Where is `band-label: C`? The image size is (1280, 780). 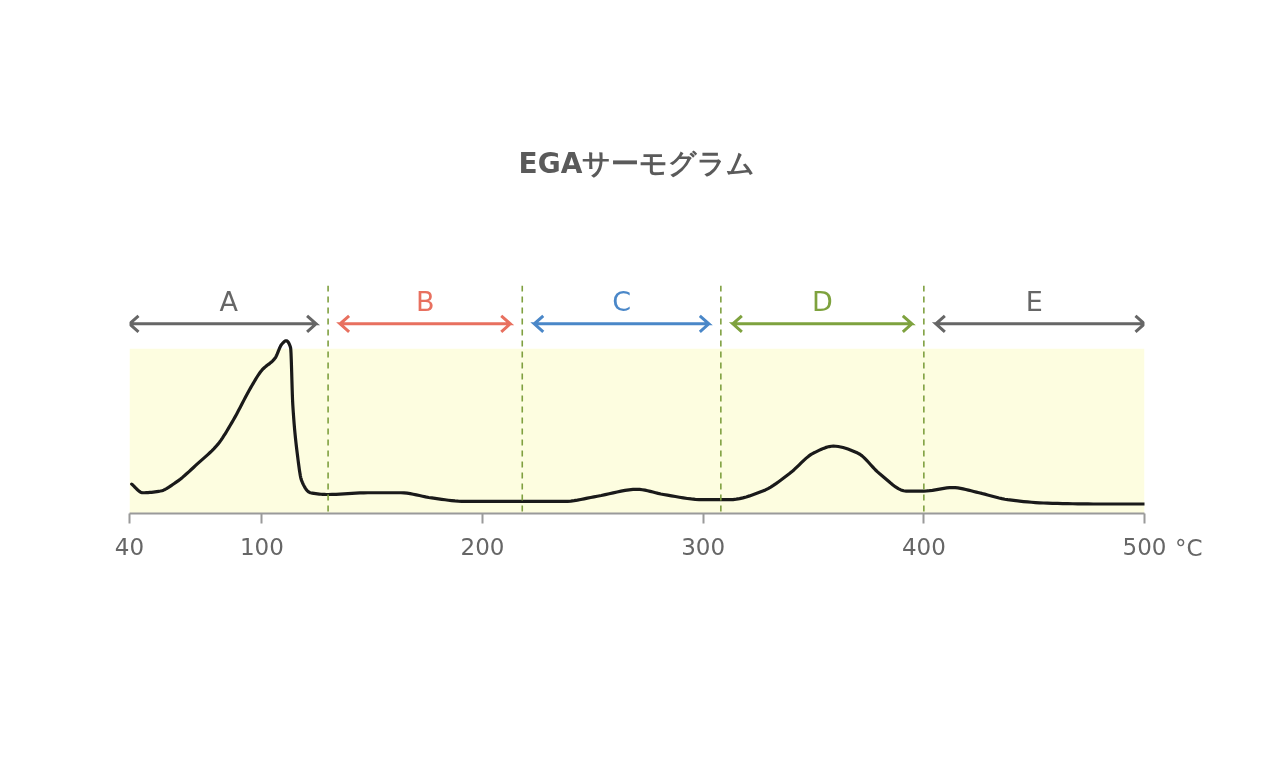
band-label: C is located at coordinates (621, 301).